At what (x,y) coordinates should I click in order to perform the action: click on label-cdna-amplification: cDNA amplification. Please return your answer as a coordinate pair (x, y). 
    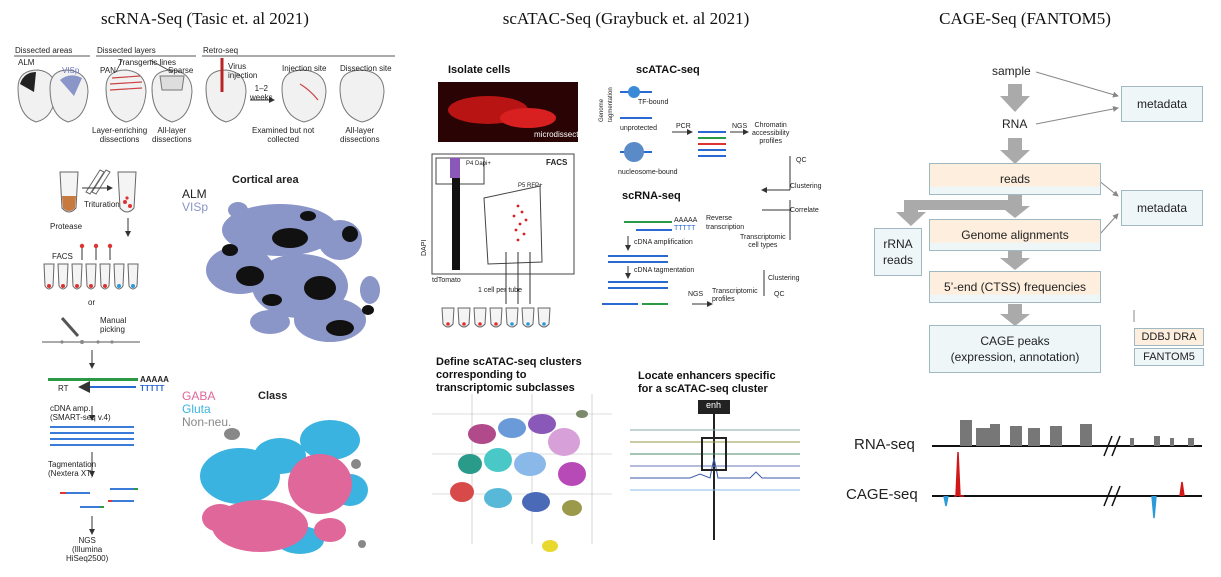
    Looking at the image, I should click on (663, 242).